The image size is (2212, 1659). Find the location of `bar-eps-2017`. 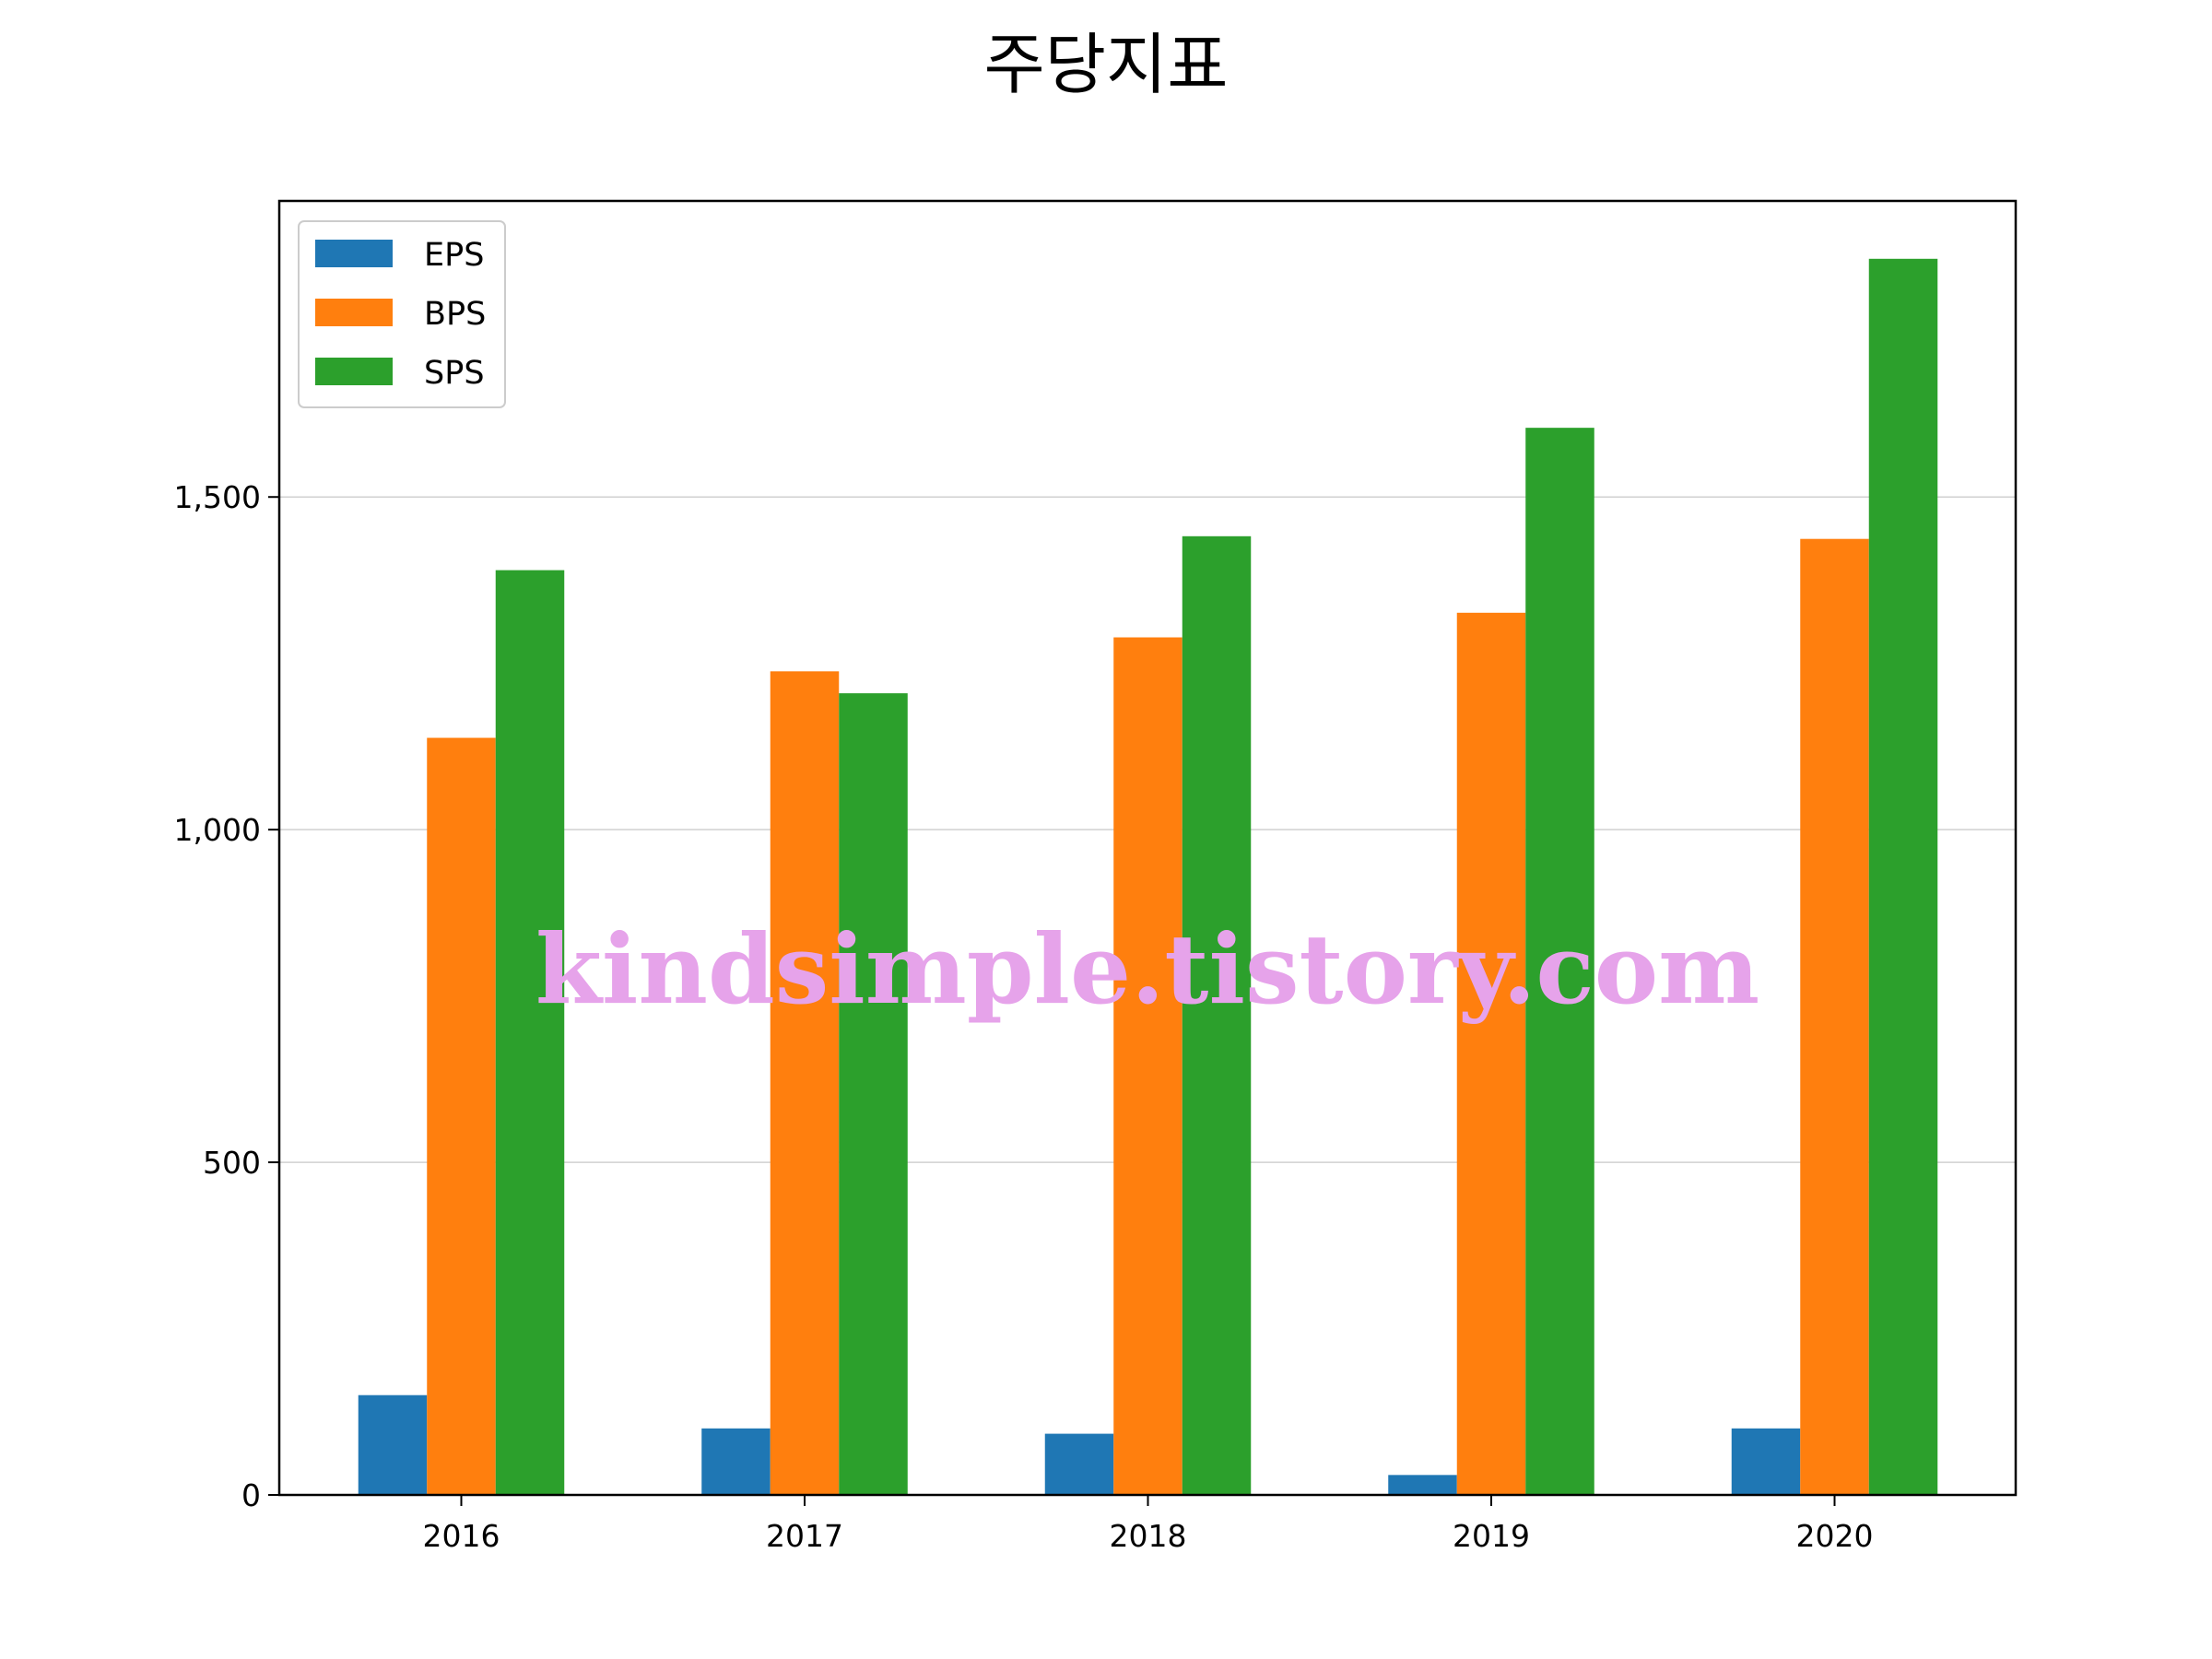

bar-eps-2017 is located at coordinates (736, 1461).